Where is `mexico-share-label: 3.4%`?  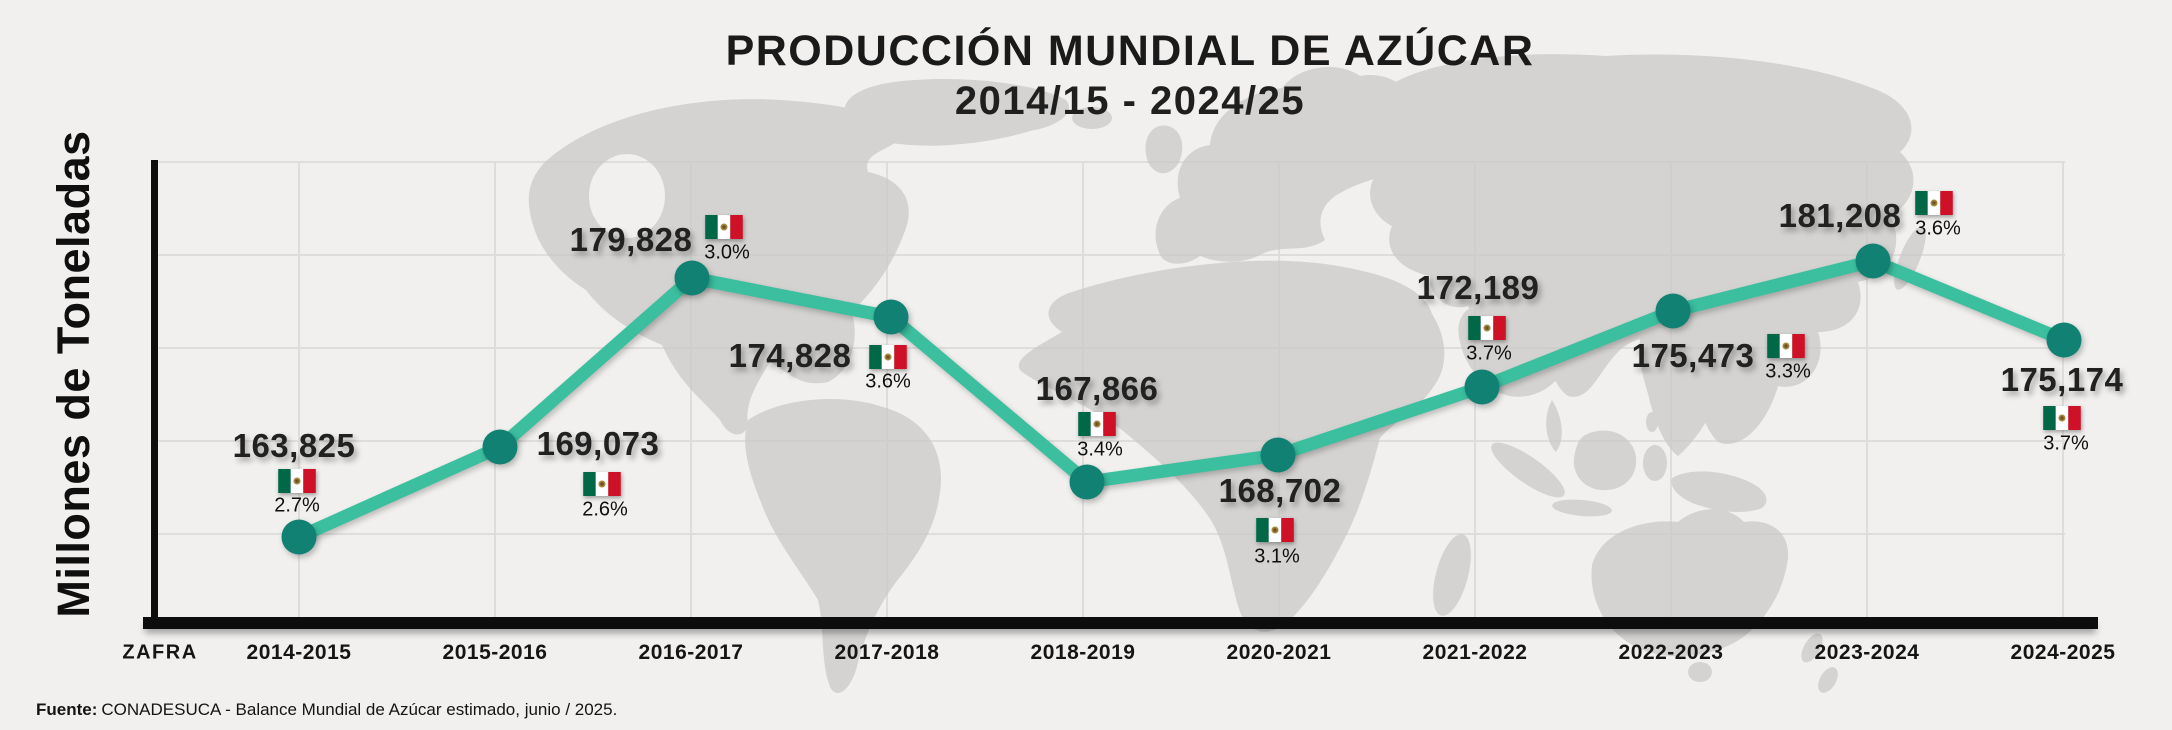
mexico-share-label: 3.4% is located at coordinates (1100, 449).